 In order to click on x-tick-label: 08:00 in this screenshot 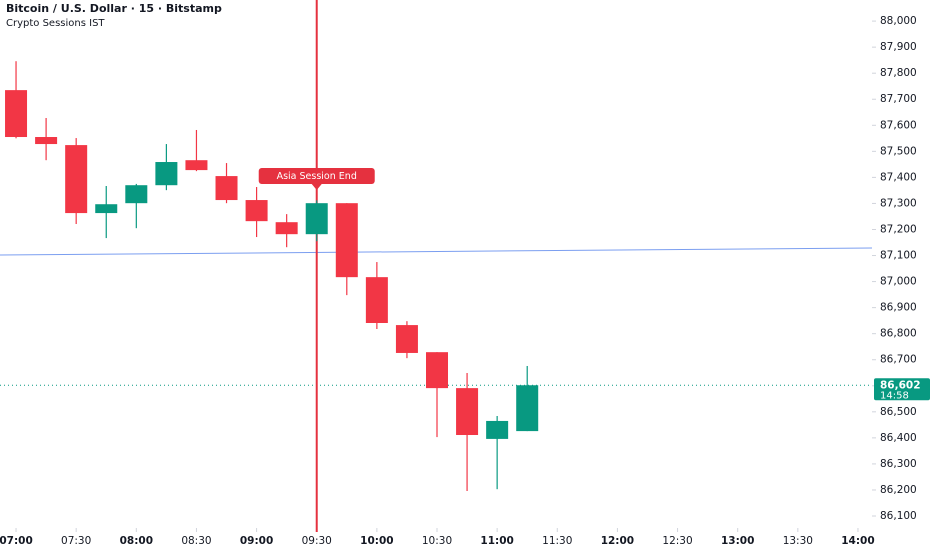, I will do `click(136, 541)`.